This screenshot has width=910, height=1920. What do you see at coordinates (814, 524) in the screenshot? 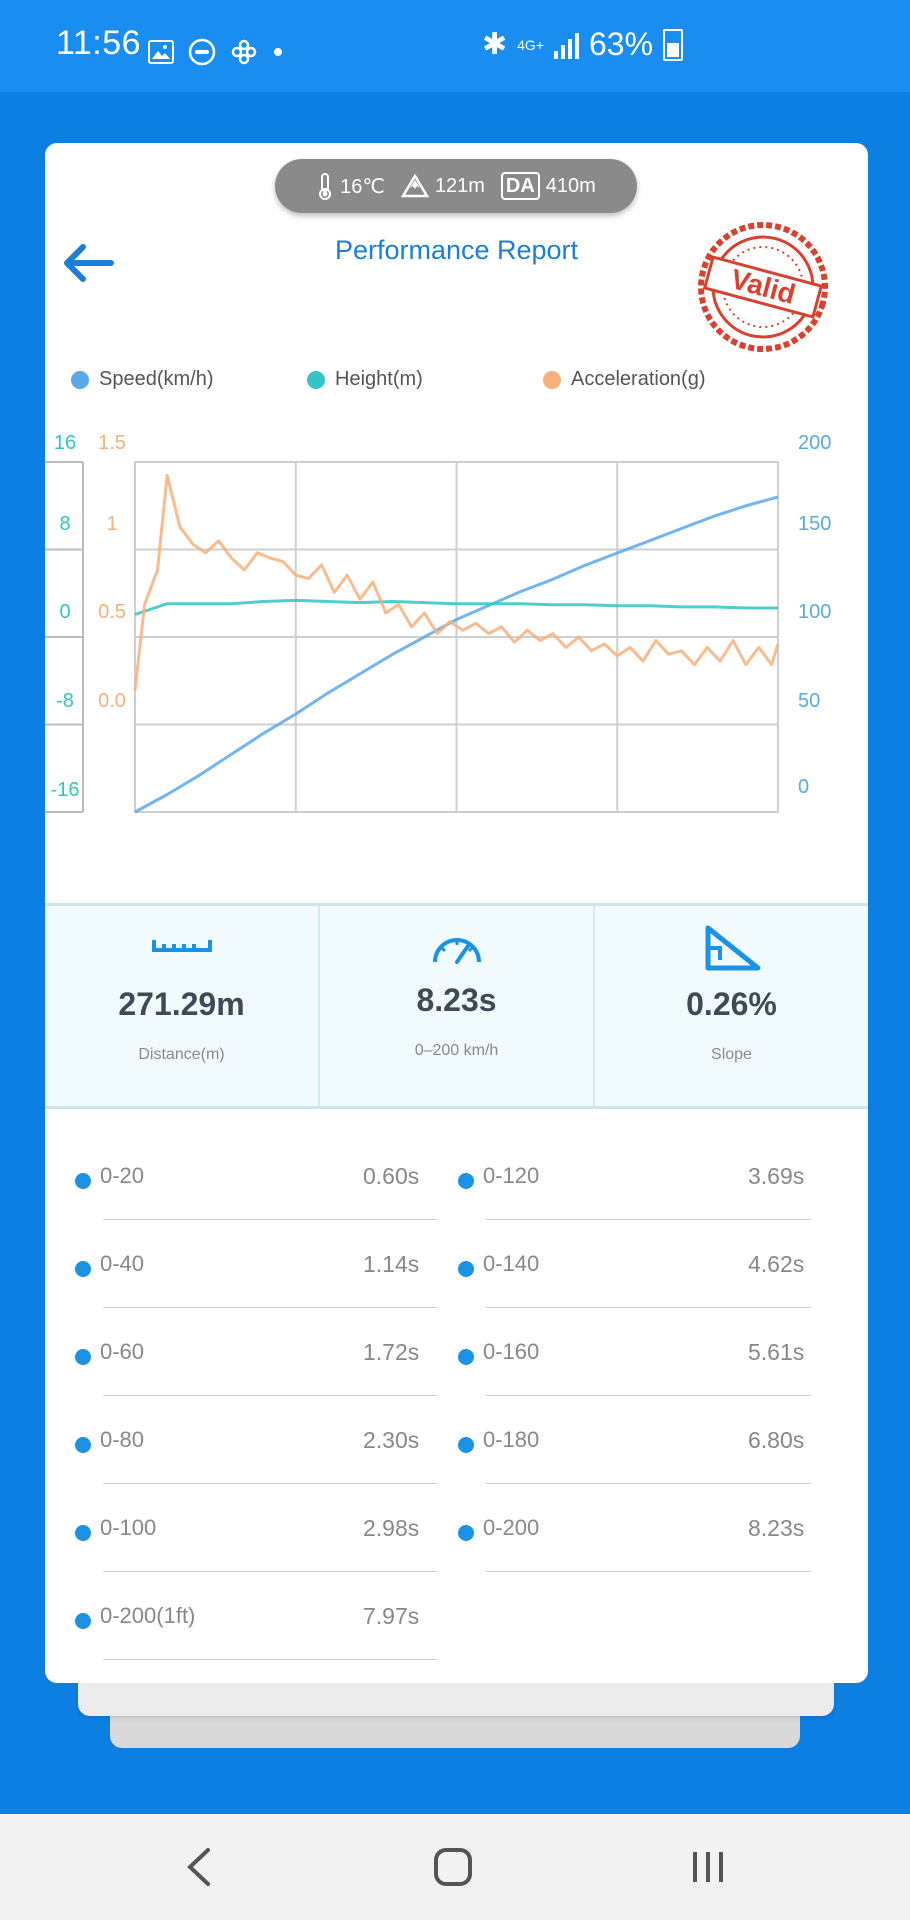
I see `speed-tick-label: 150` at bounding box center [814, 524].